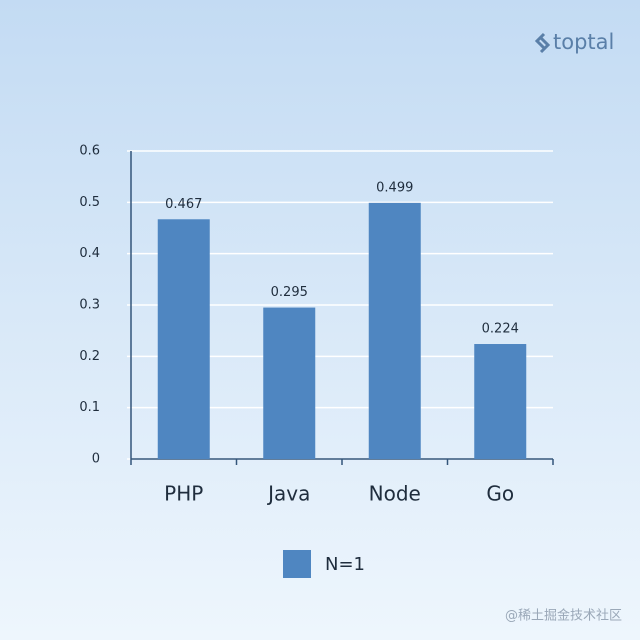 Image resolution: width=640 pixels, height=640 pixels. I want to click on y-tick-label: 0.4, so click(89, 253).